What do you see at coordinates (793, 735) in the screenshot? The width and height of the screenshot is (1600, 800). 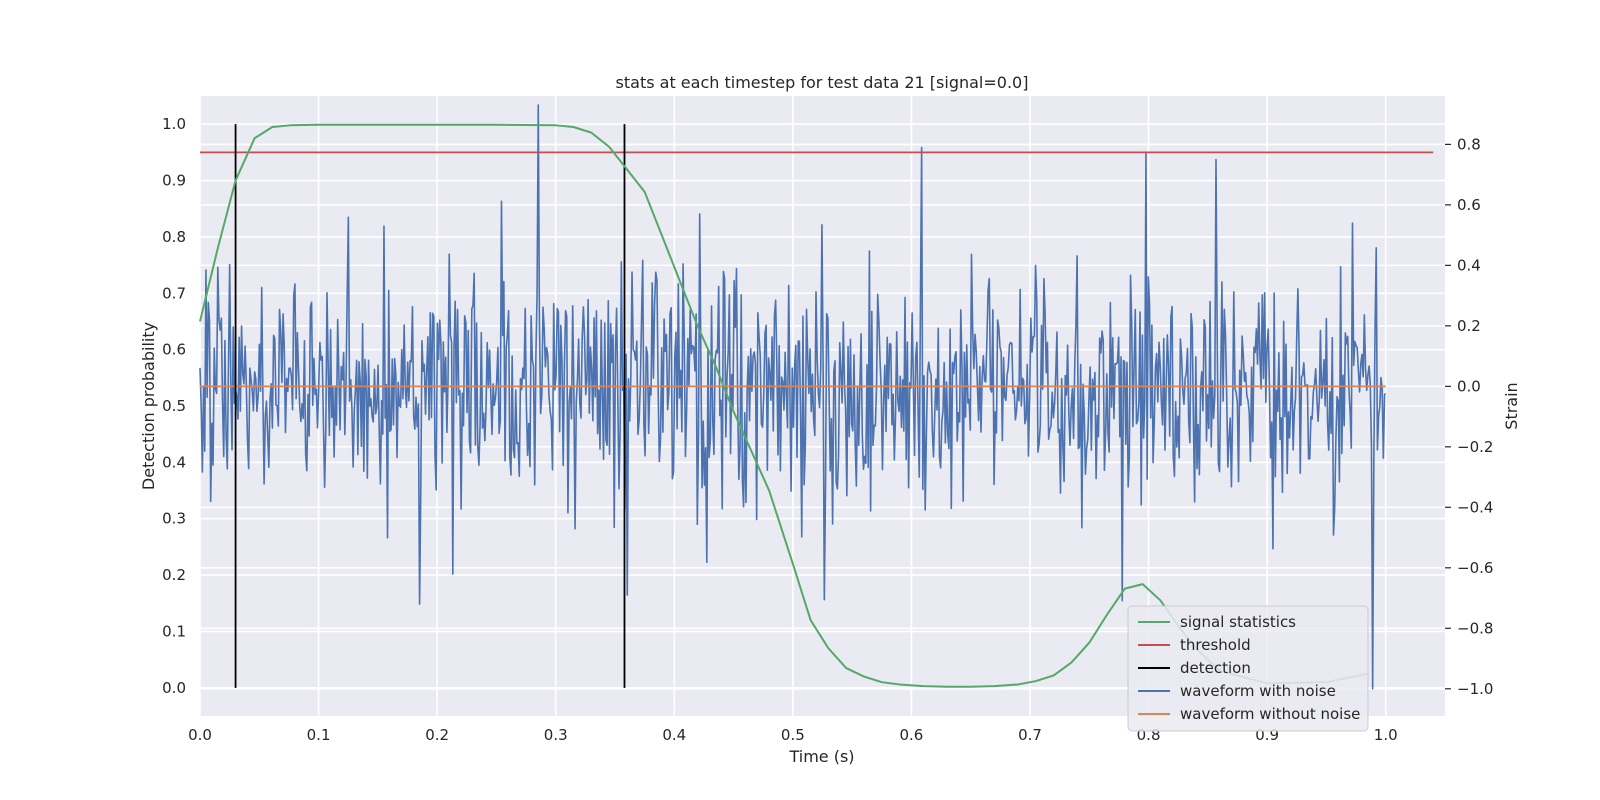 I see `x-tick-label: 0.5` at bounding box center [793, 735].